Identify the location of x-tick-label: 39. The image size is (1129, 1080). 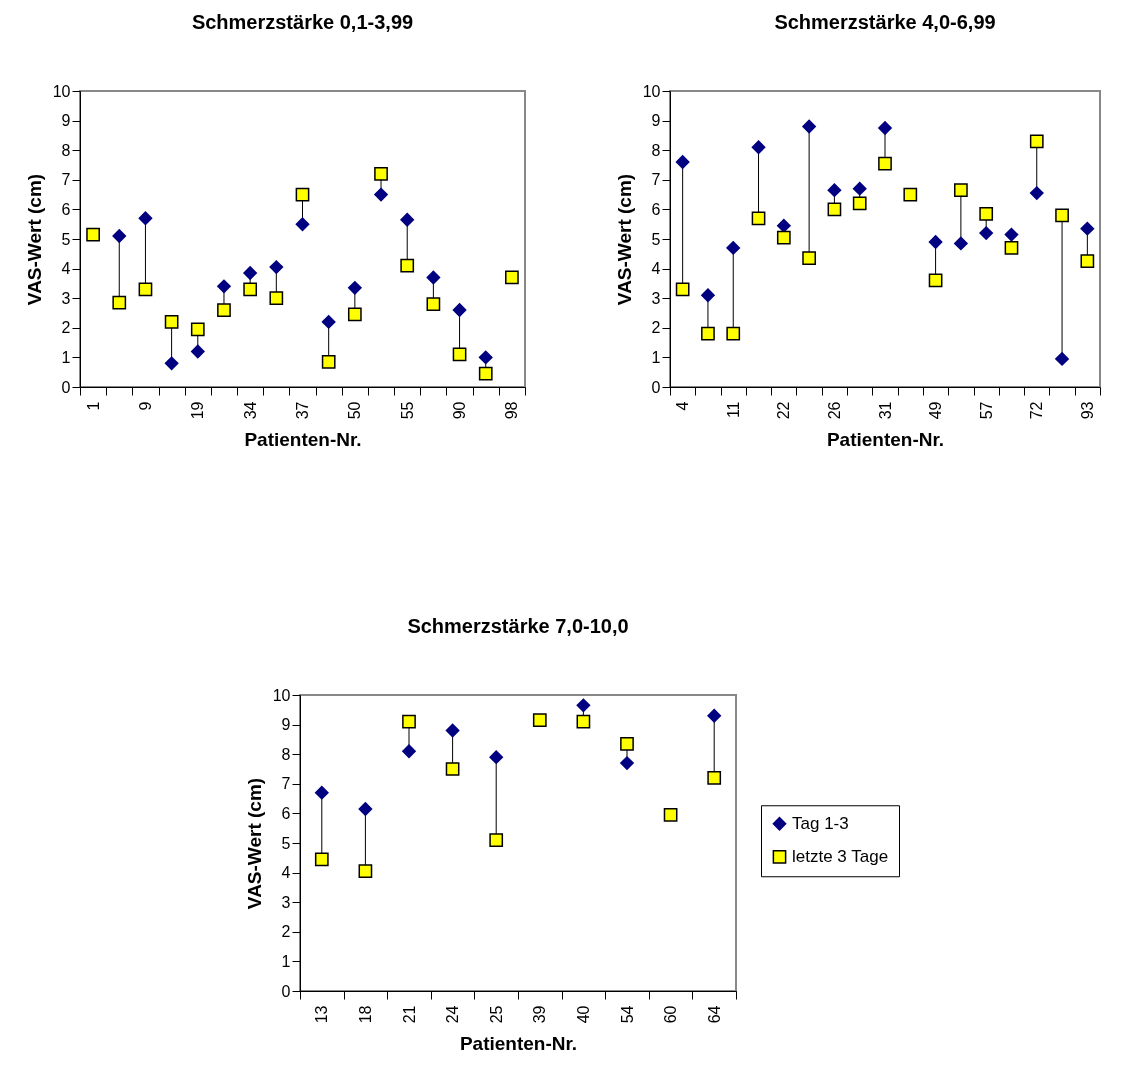
(540, 1014).